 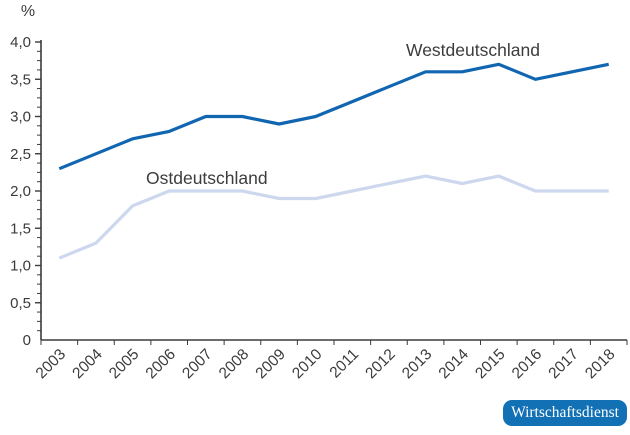 I want to click on y-tick-label: 2,5, so click(x=20, y=154).